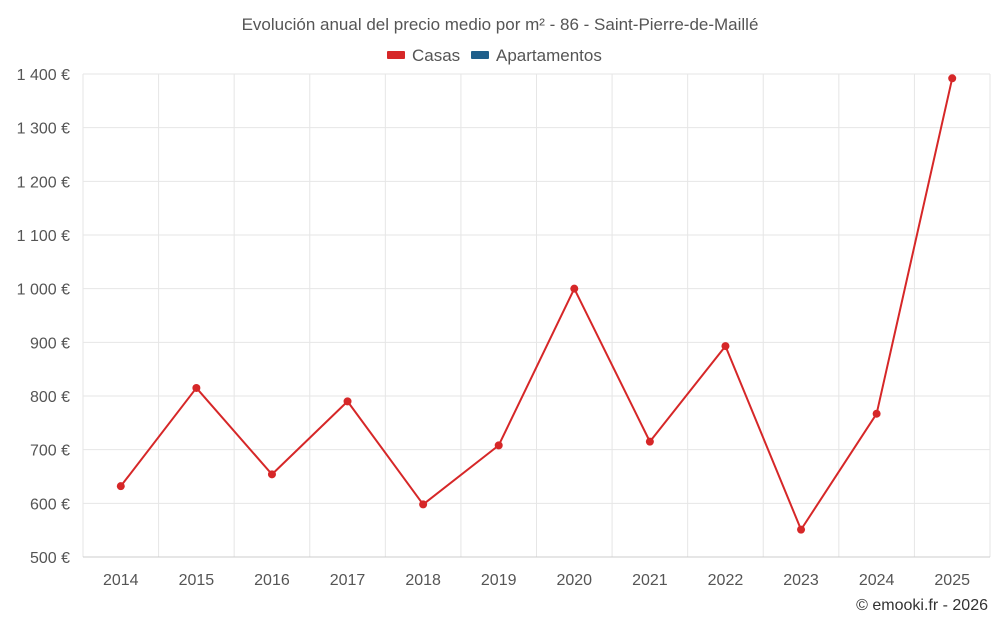  I want to click on y-tick-label: 600 €, so click(50, 504).